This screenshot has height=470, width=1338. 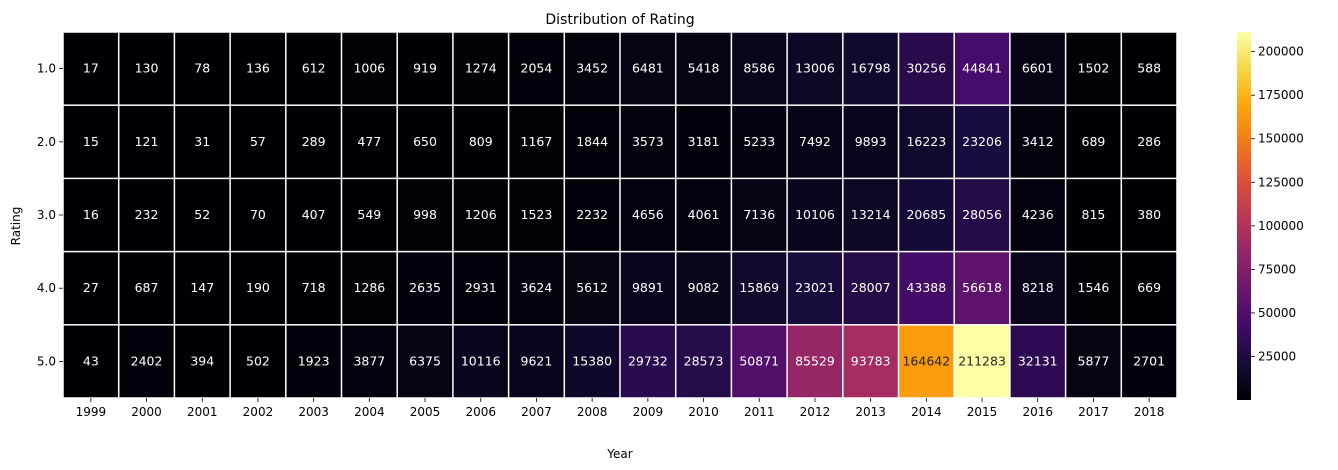 What do you see at coordinates (91, 360) in the screenshot?
I see `cell-value-label: 43` at bounding box center [91, 360].